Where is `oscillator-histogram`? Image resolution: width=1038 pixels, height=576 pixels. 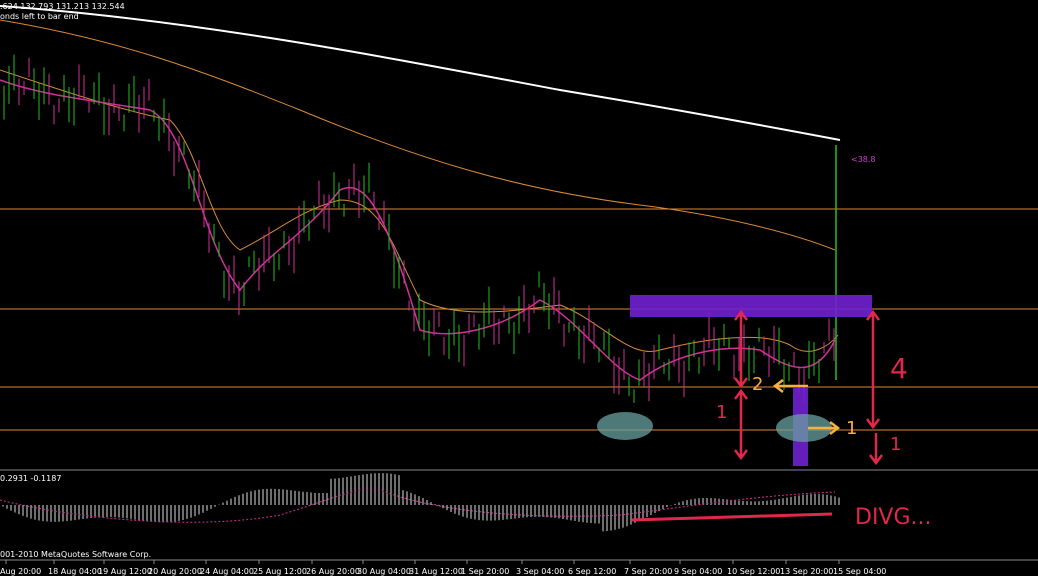
oscillator-histogram is located at coordinates (421, 502).